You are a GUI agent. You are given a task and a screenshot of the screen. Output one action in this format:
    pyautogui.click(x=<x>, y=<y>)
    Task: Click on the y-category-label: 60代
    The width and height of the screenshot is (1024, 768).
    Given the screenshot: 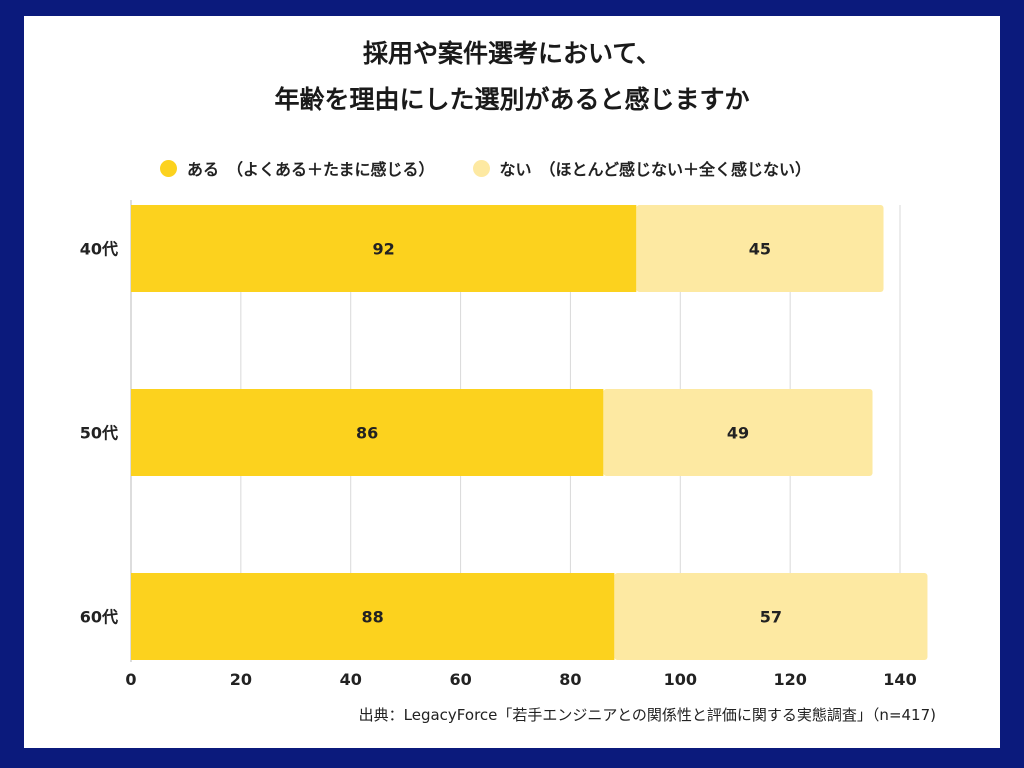 What is the action you would take?
    pyautogui.click(x=99, y=617)
    